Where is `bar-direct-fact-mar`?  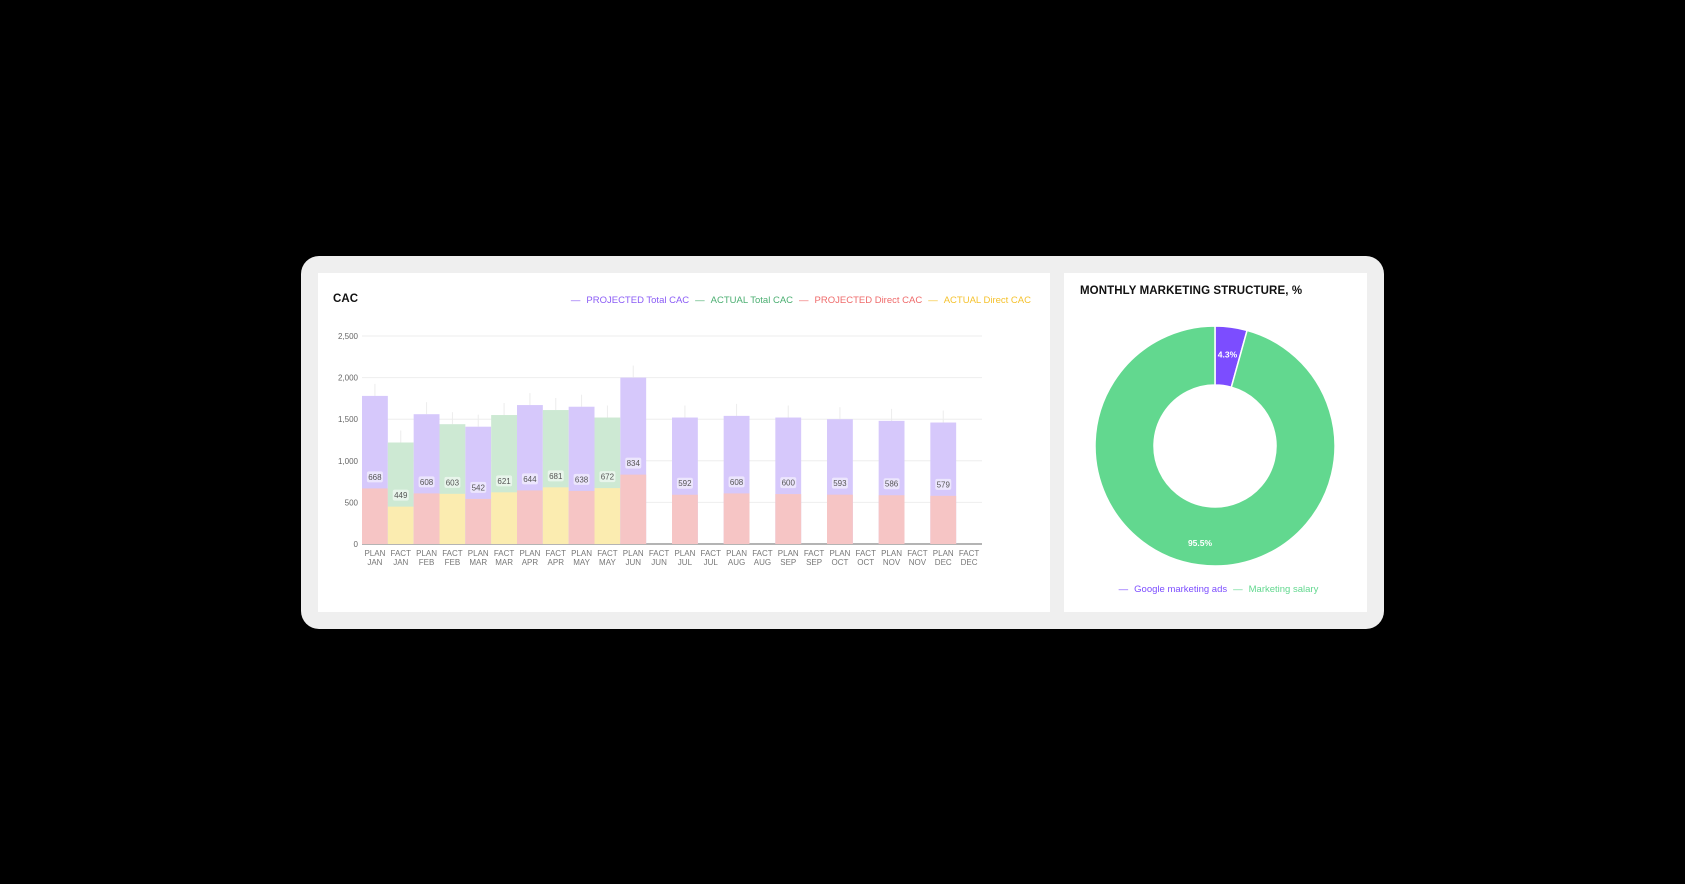
bar-direct-fact-mar is located at coordinates (504, 518).